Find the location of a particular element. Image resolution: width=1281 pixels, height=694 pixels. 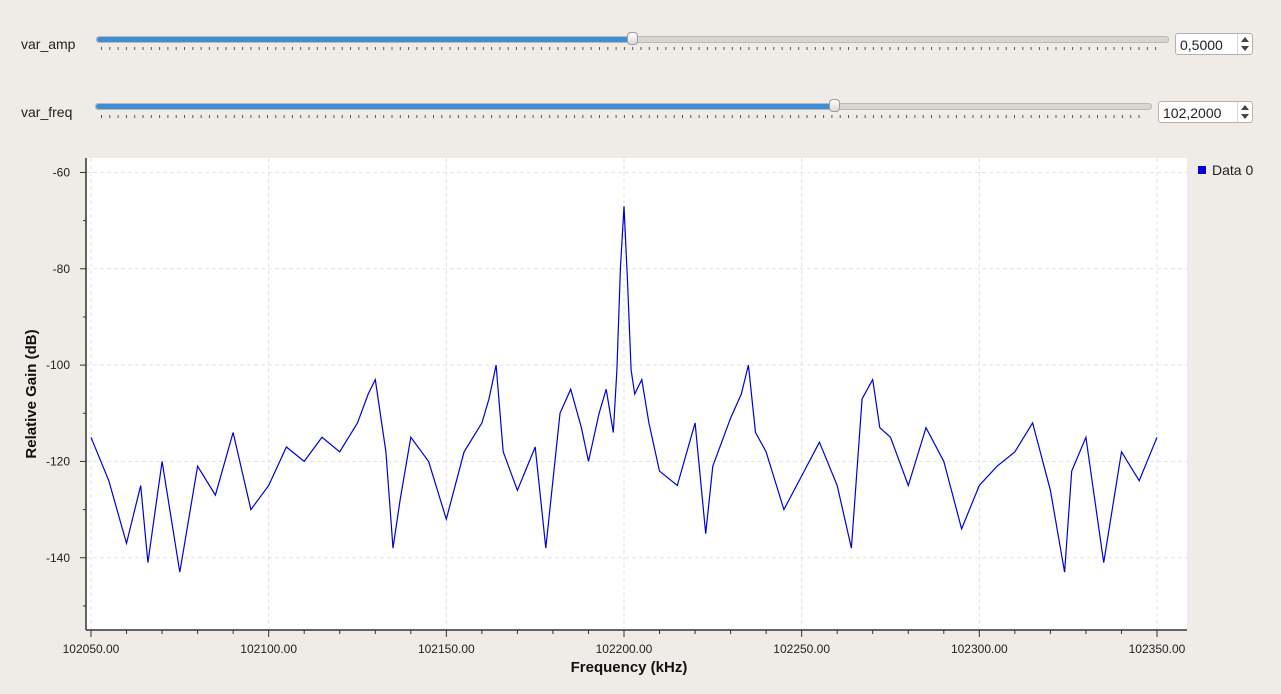

var-freq-slider-handle is located at coordinates (834, 105).